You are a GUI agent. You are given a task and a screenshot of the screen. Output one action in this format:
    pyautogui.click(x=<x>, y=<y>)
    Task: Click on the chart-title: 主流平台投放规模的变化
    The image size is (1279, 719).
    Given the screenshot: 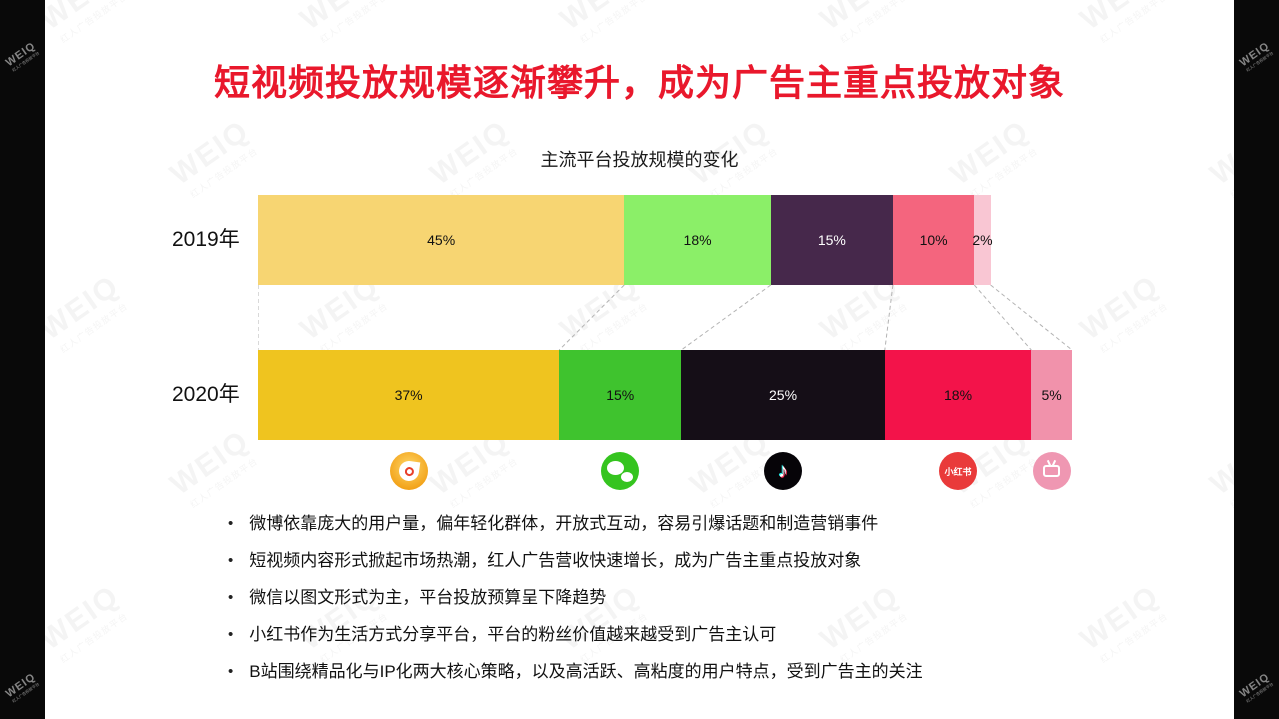 What is the action you would take?
    pyautogui.click(x=639, y=160)
    